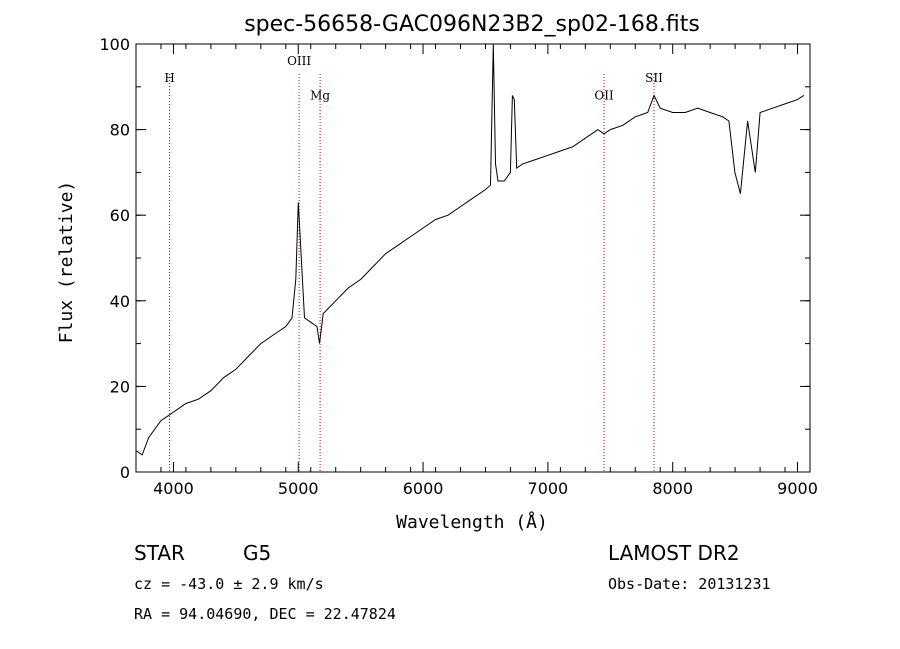 Image resolution: width=900 pixels, height=649 pixels. I want to click on line-marker-label: OIII, so click(299, 61).